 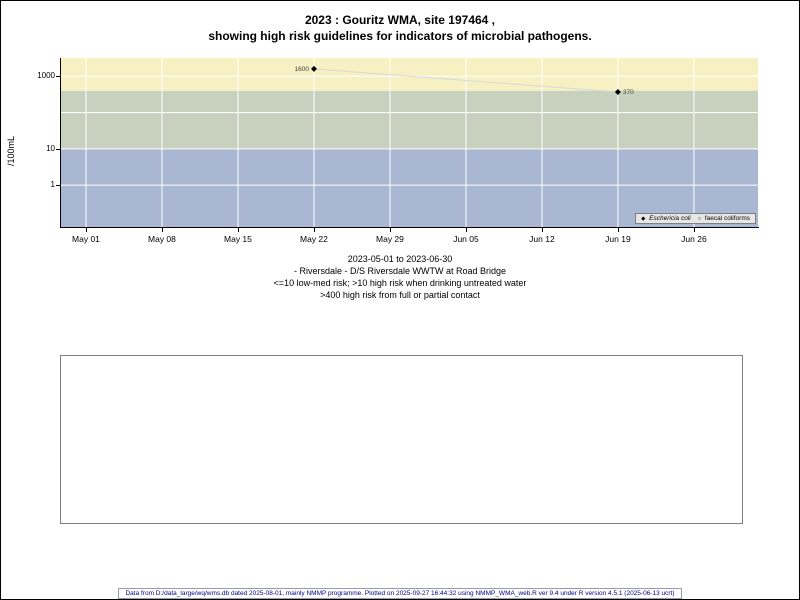 I want to click on x-tick-label: Jun 05, so click(x=466, y=239).